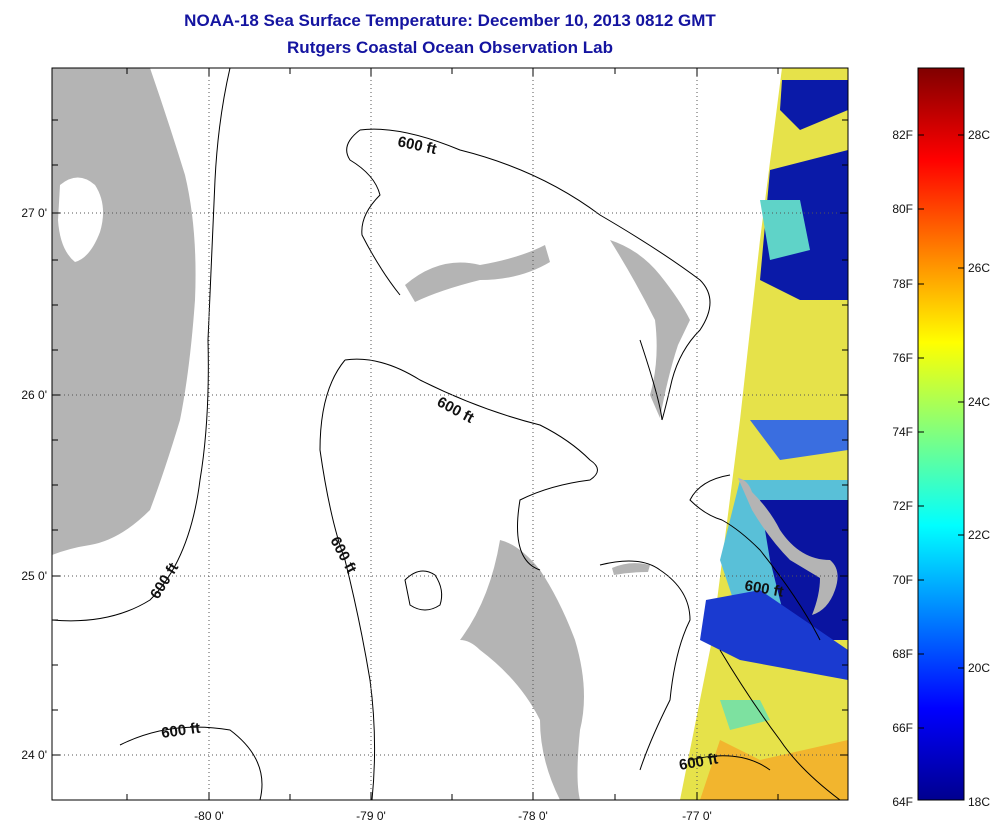 The width and height of the screenshot is (1000, 840). I want to click on colorbar-f-label: 66F, so click(902, 728).